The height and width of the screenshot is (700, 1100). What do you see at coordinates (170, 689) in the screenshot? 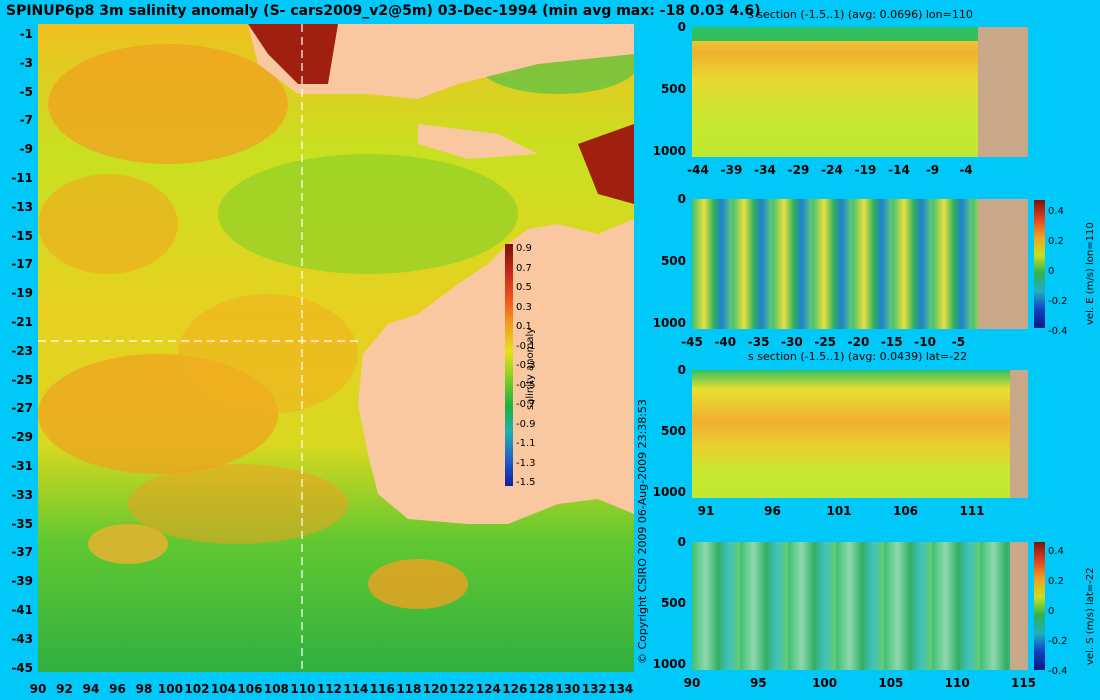
I see `x-tick-label: 100` at bounding box center [170, 689].